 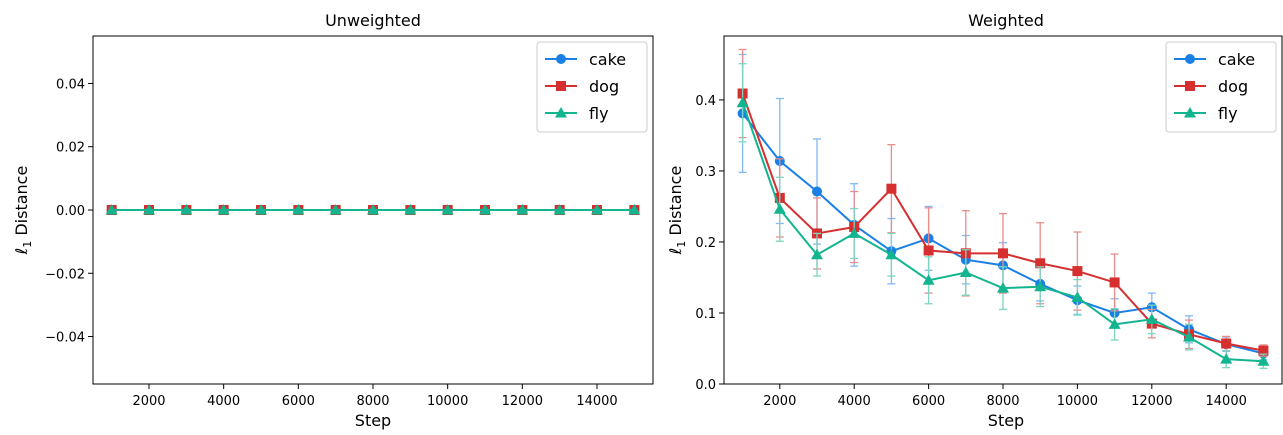 What do you see at coordinates (70, 148) in the screenshot?
I see `y-tick-label: 0.02` at bounding box center [70, 148].